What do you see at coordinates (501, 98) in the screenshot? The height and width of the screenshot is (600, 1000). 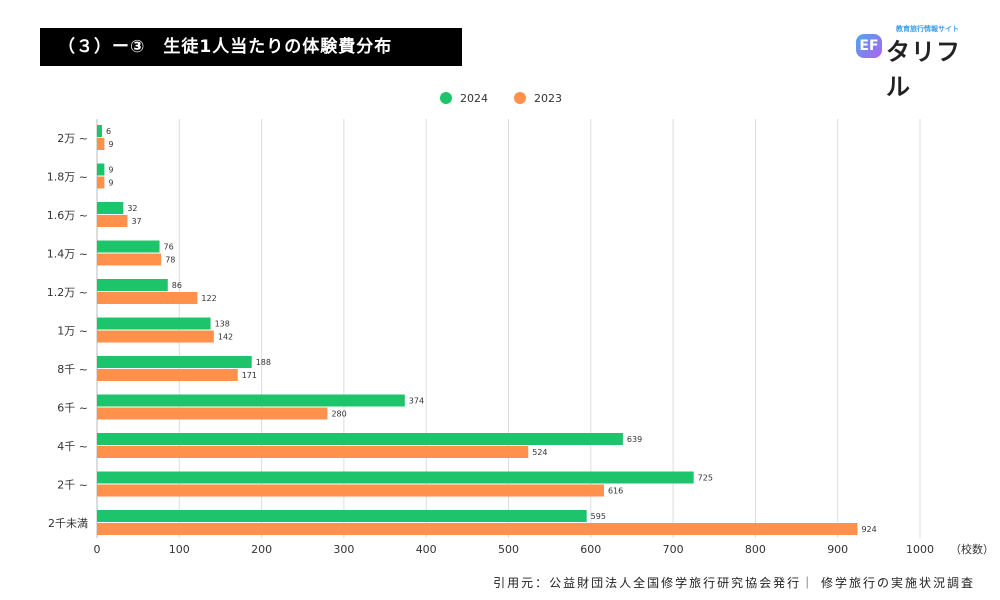 I see `legend: 2024 2023` at bounding box center [501, 98].